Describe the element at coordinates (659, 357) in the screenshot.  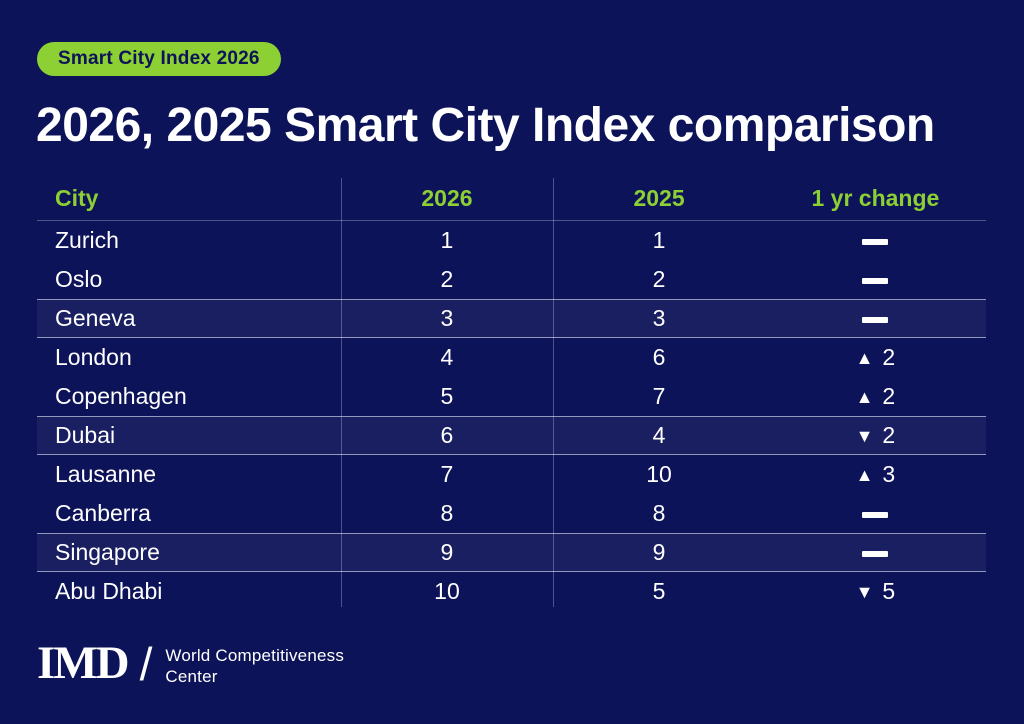
I see `rank-2025-cell: 6` at that location.